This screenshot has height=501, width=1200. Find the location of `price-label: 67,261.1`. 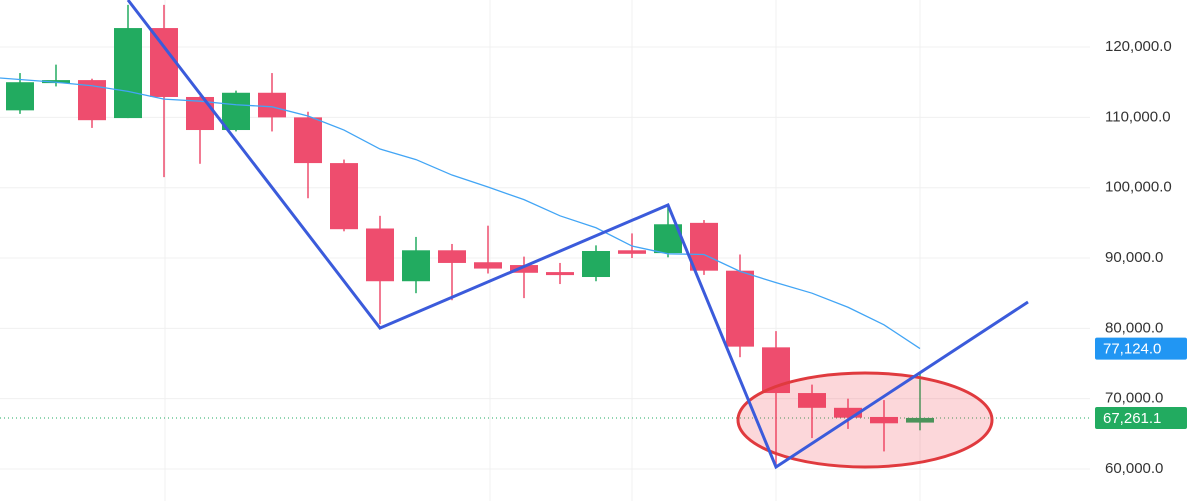

price-label: 67,261.1 is located at coordinates (1132, 418).